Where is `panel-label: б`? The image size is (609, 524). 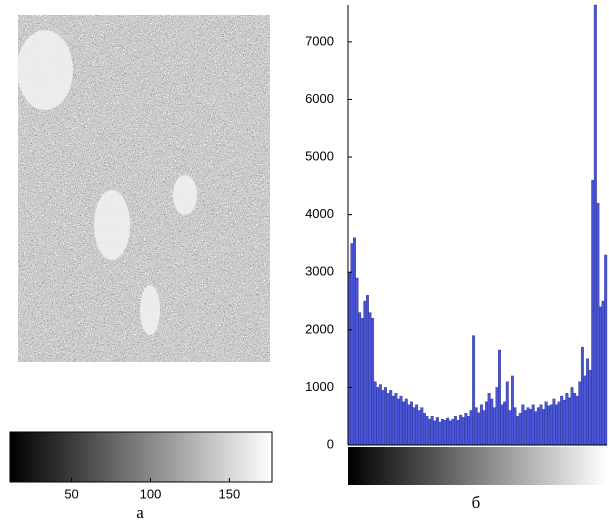 panel-label: б is located at coordinates (476, 502).